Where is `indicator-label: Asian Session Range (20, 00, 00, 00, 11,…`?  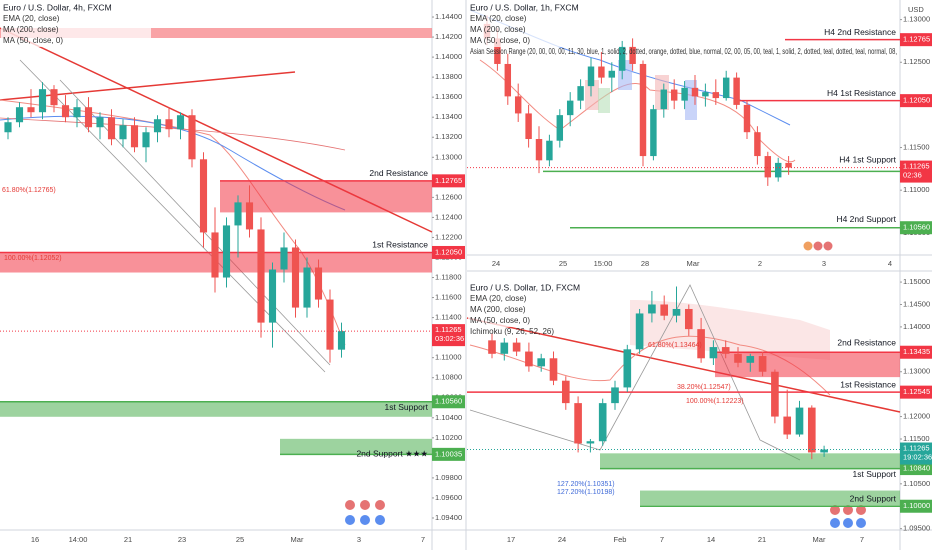
indicator-label: Asian Session Range (20, 00, 00, 00, 11,… is located at coordinates (683, 51).